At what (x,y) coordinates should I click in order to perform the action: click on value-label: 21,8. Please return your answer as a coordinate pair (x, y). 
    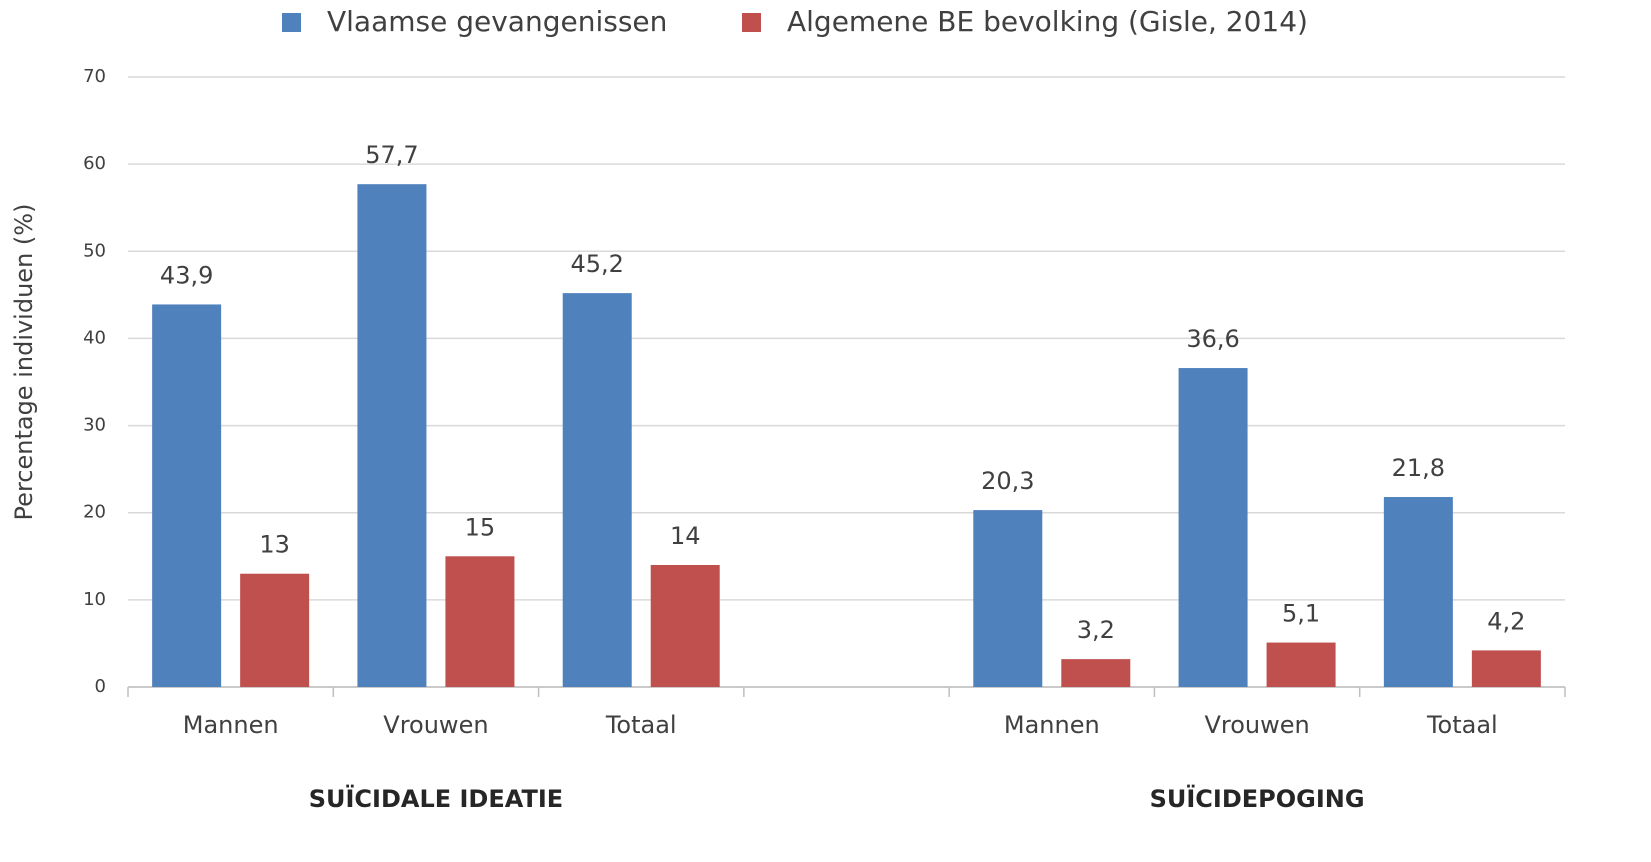
    Looking at the image, I should click on (1418, 468).